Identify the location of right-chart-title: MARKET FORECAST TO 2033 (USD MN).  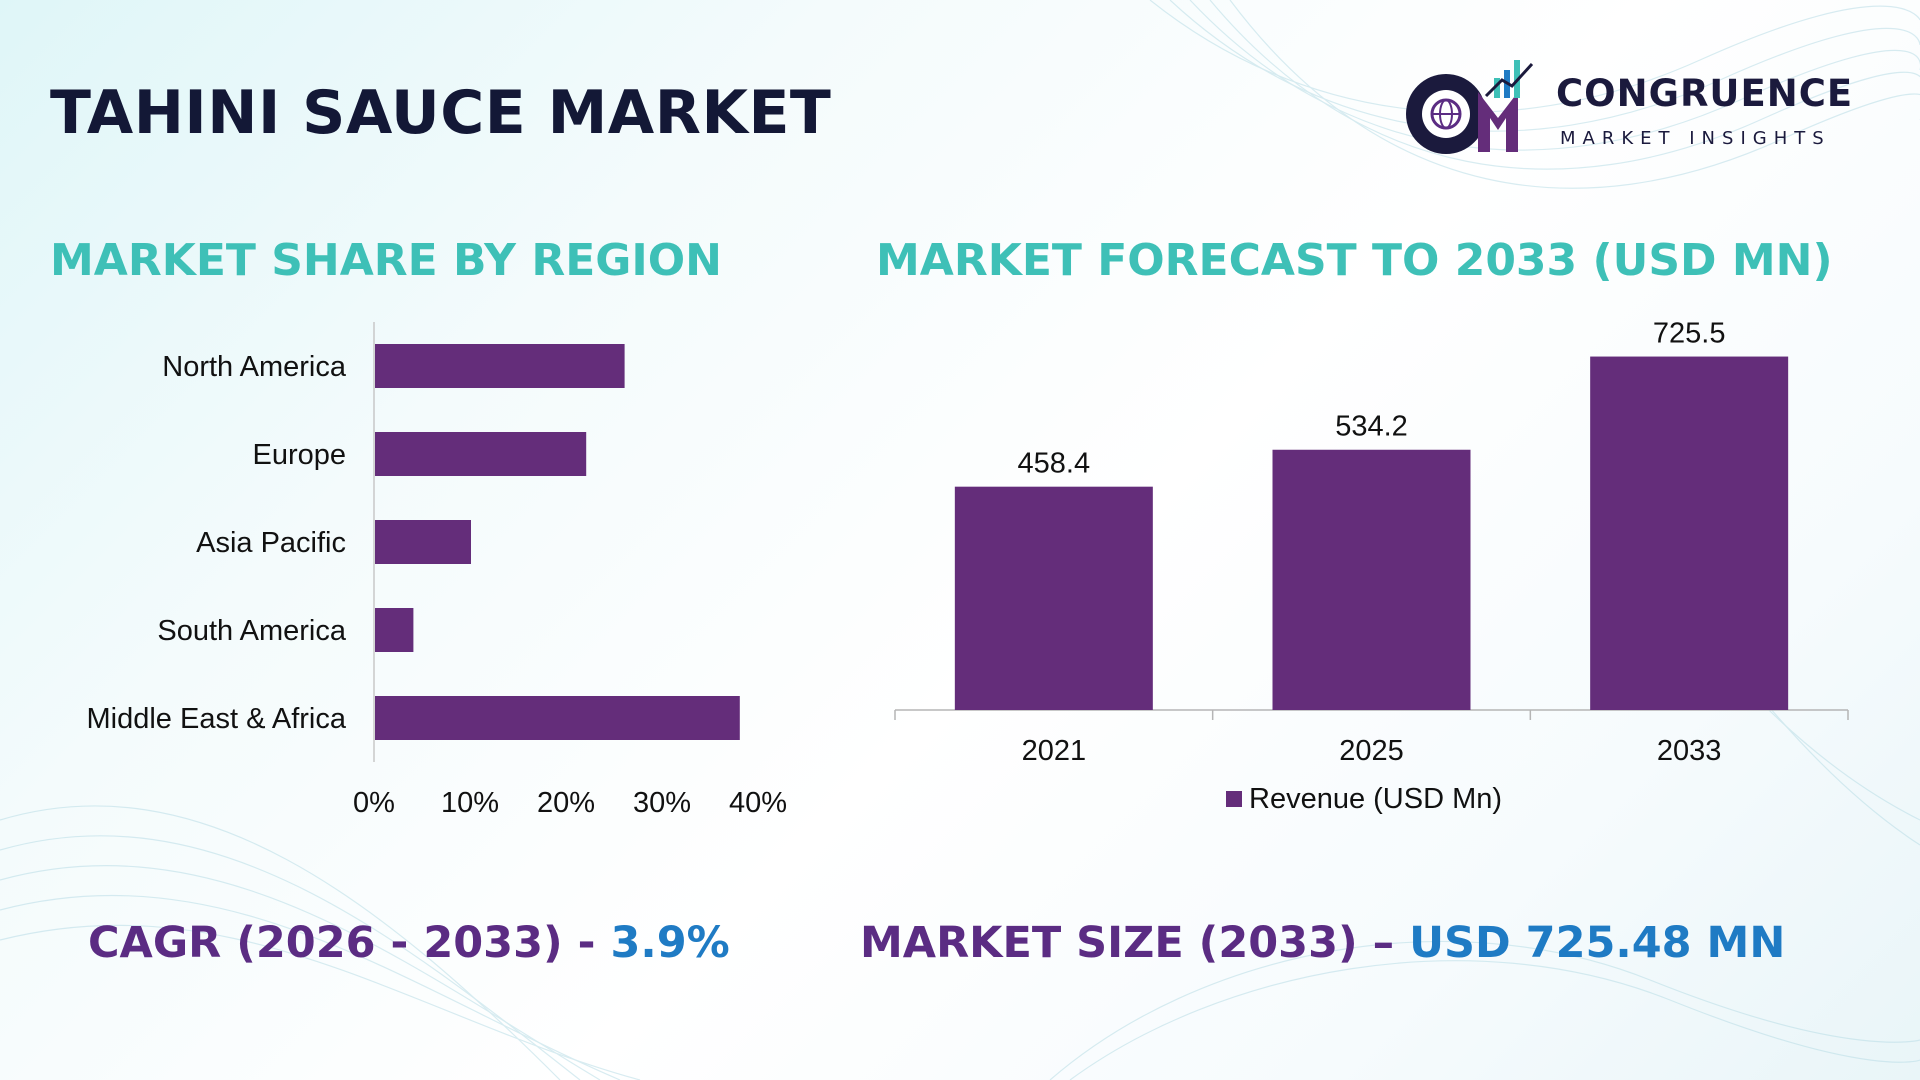
(1354, 260).